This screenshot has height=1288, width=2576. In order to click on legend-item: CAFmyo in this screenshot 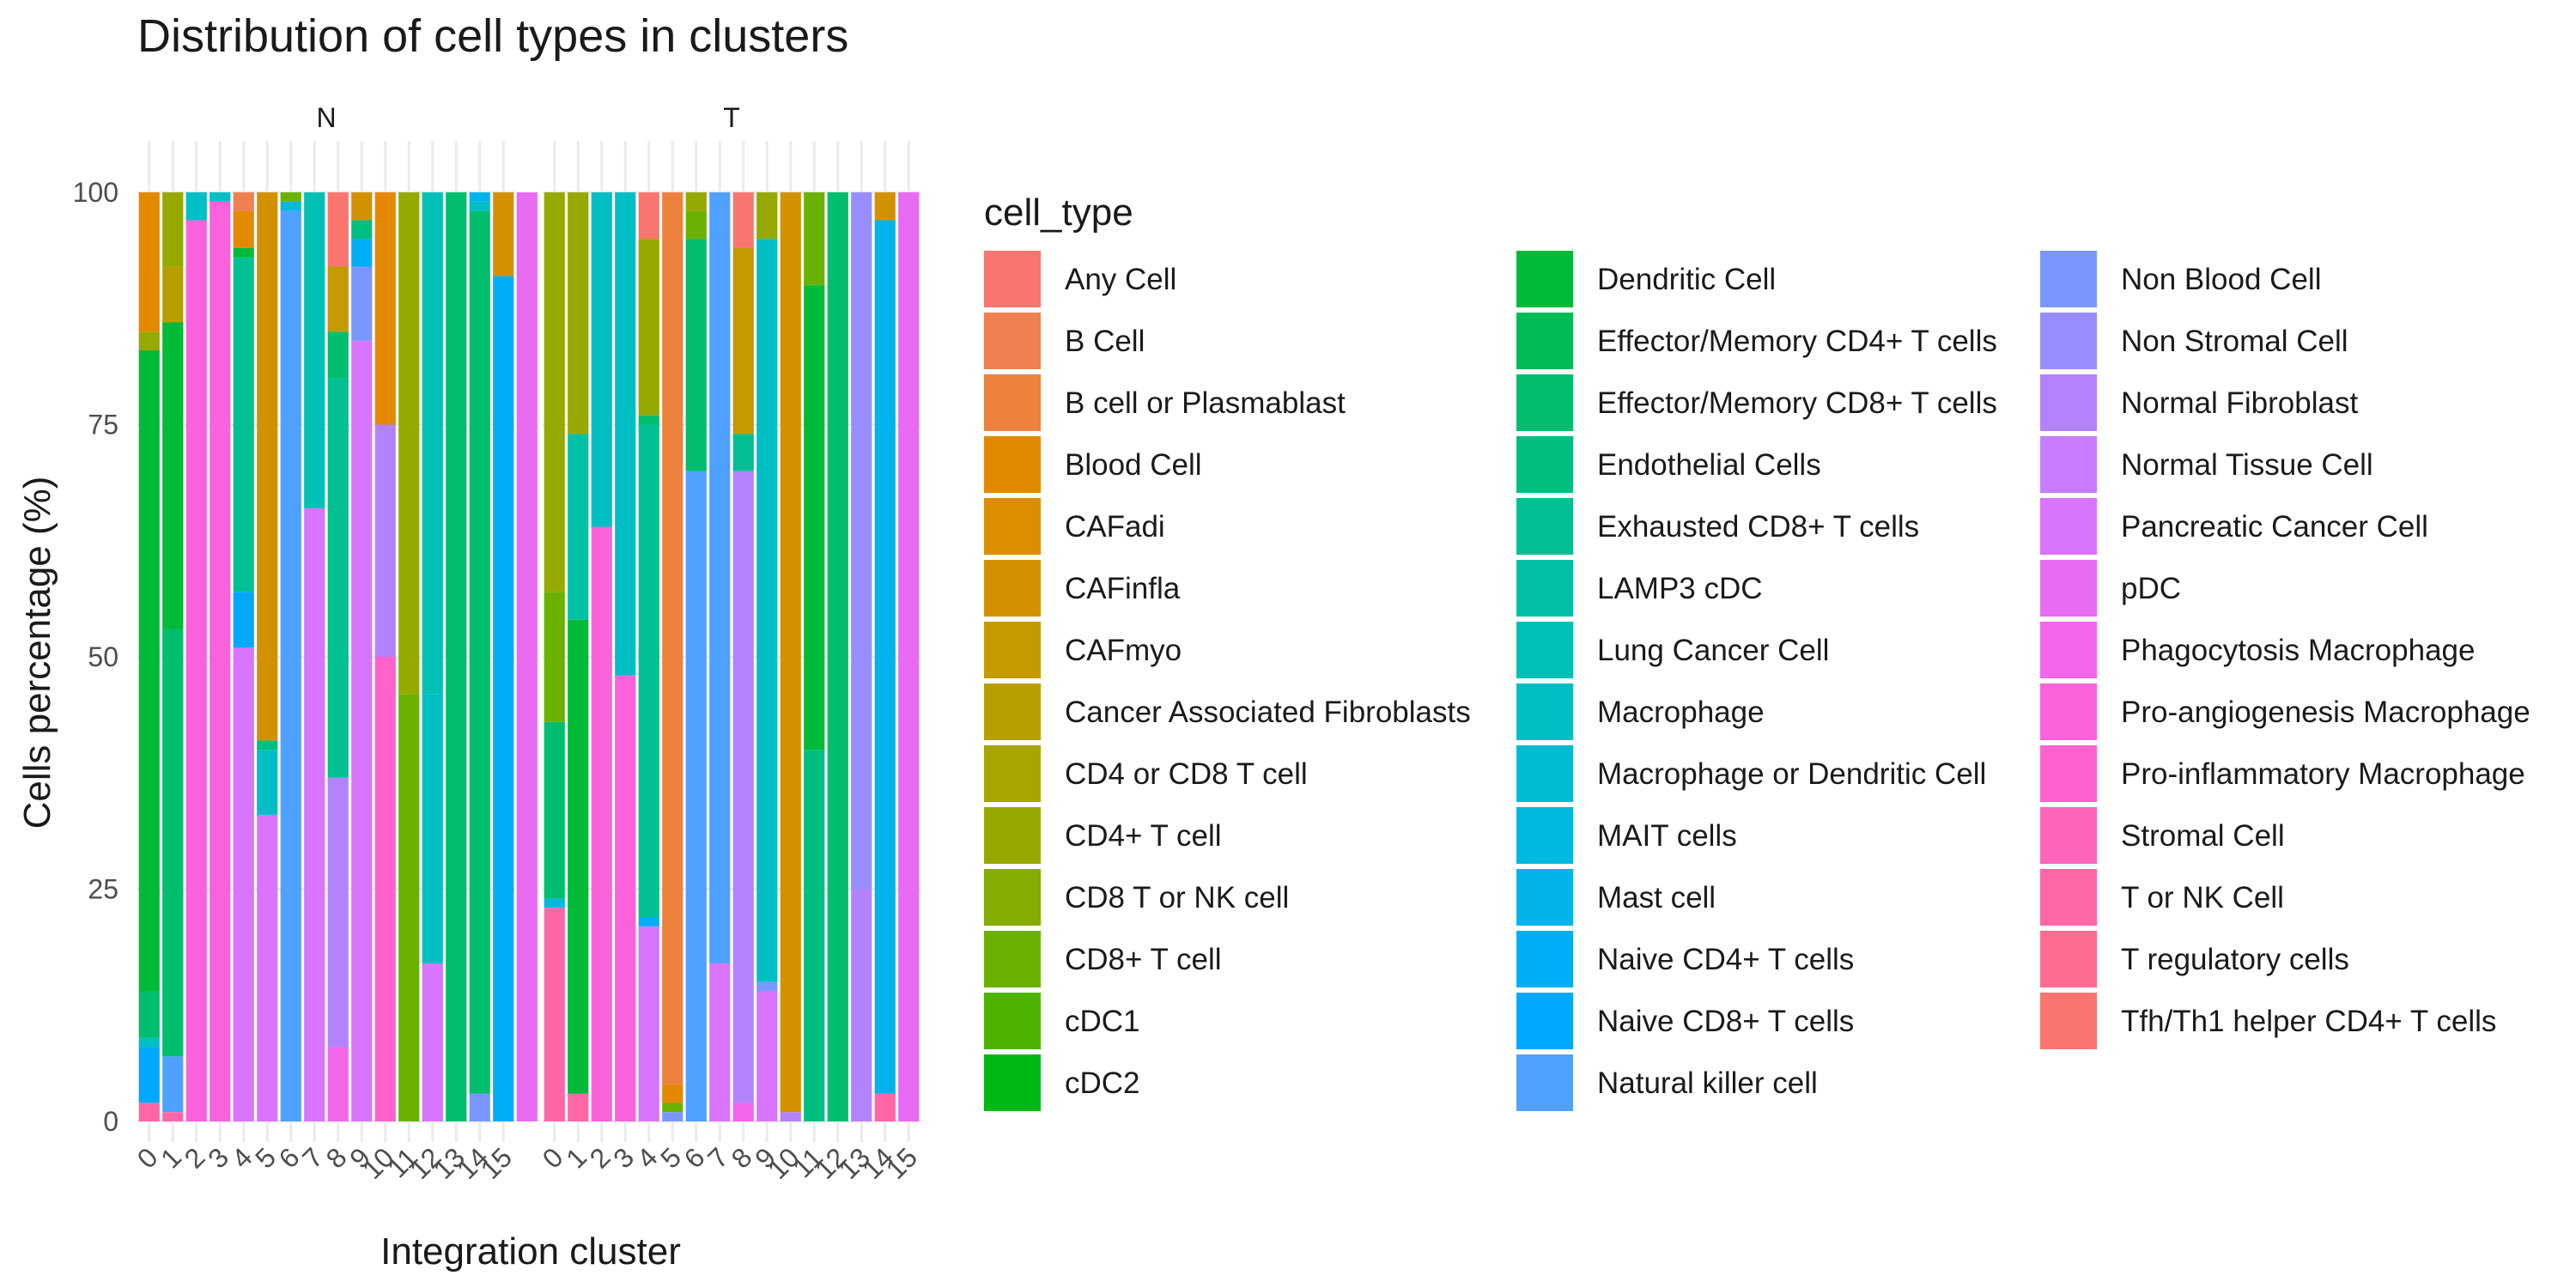, I will do `click(1083, 650)`.